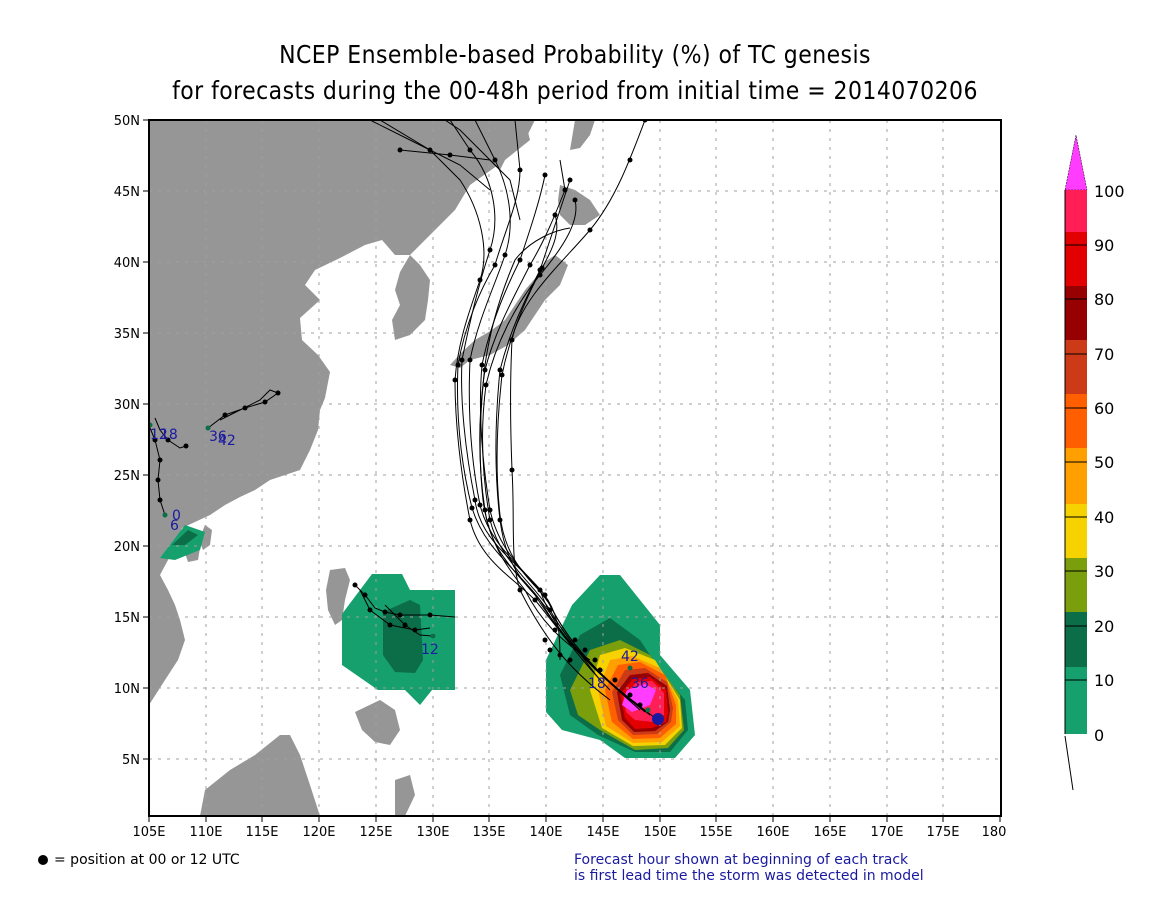 Image resolution: width=1150 pixels, height=924 pixels. What do you see at coordinates (1104, 571) in the screenshot?
I see `colorbar-label: 30` at bounding box center [1104, 571].